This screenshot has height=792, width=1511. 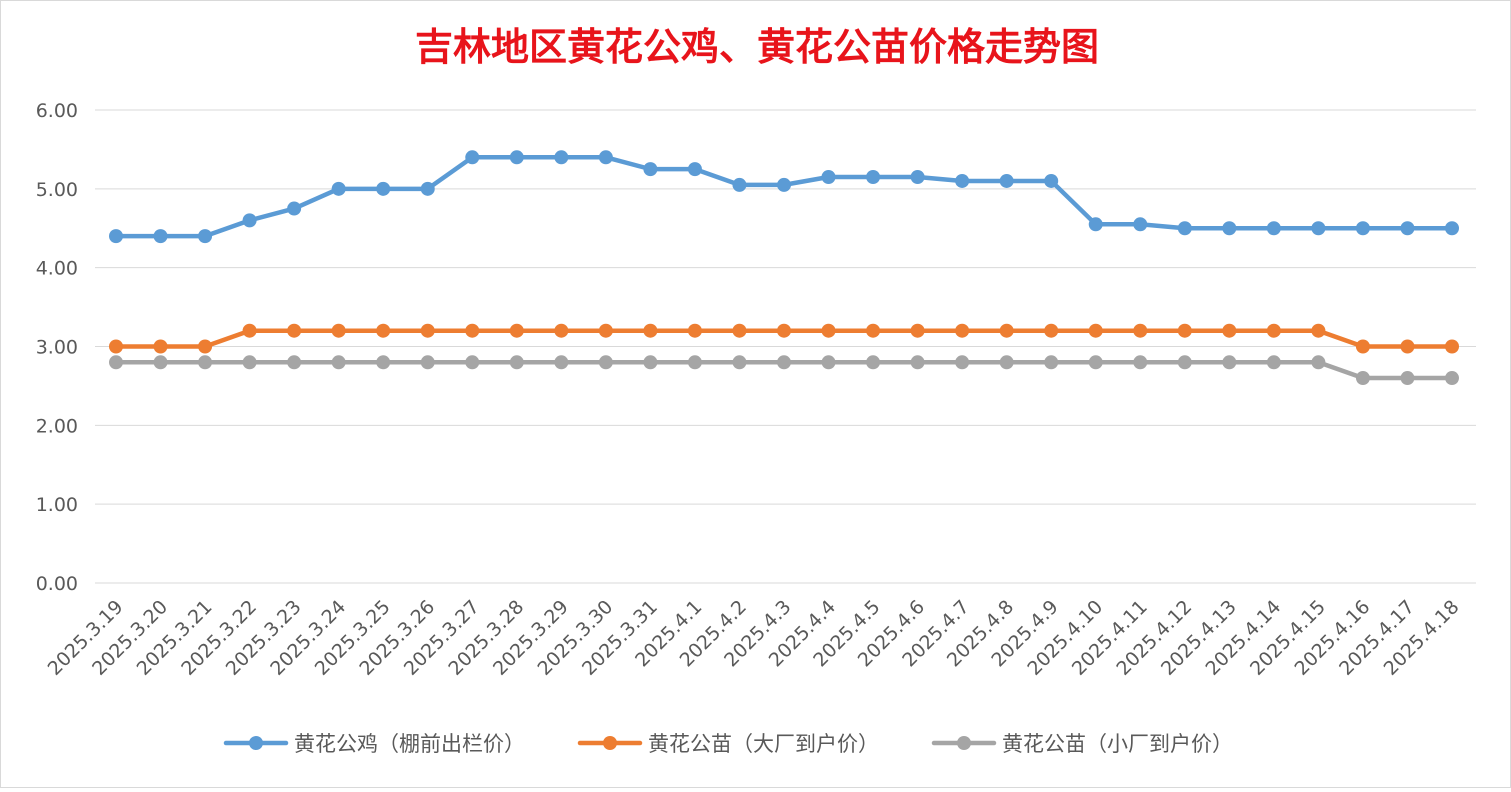 I want to click on legend-item: 黄花公鸡（棚前出栏价）, so click(x=374, y=744).